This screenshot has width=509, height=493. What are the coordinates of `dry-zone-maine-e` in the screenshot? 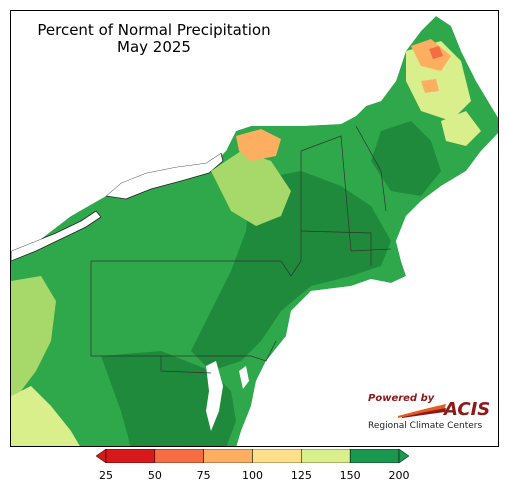 It's located at (430, 86).